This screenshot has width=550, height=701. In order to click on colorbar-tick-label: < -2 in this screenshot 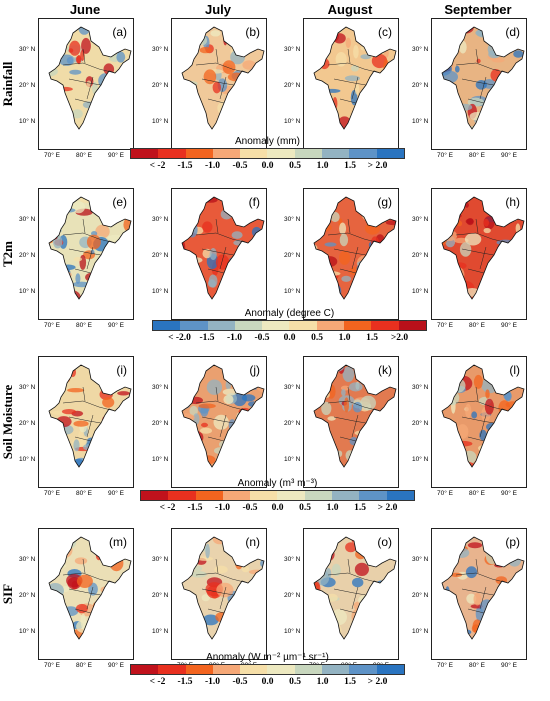, I will do `click(157, 682)`.